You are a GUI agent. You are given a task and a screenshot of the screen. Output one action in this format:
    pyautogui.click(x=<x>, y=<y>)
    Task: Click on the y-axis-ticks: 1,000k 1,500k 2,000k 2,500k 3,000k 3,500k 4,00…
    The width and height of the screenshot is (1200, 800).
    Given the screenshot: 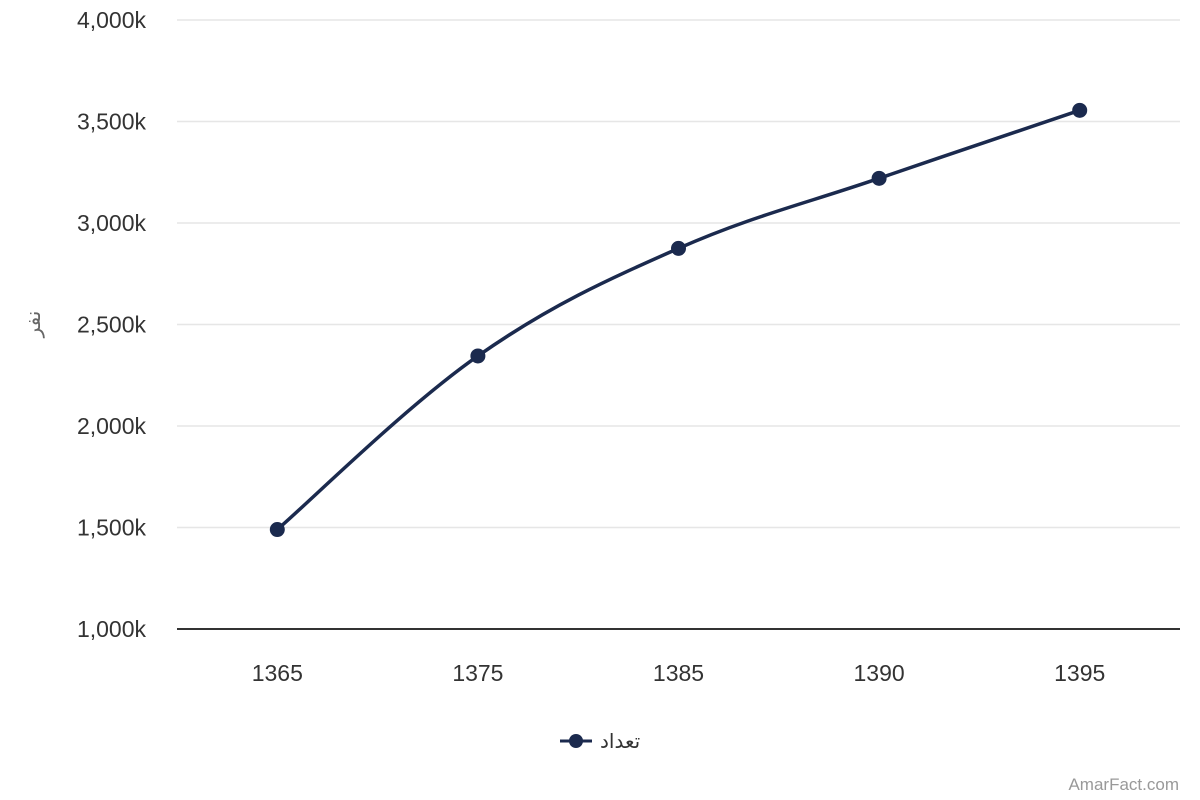 What is the action you would take?
    pyautogui.click(x=112, y=324)
    